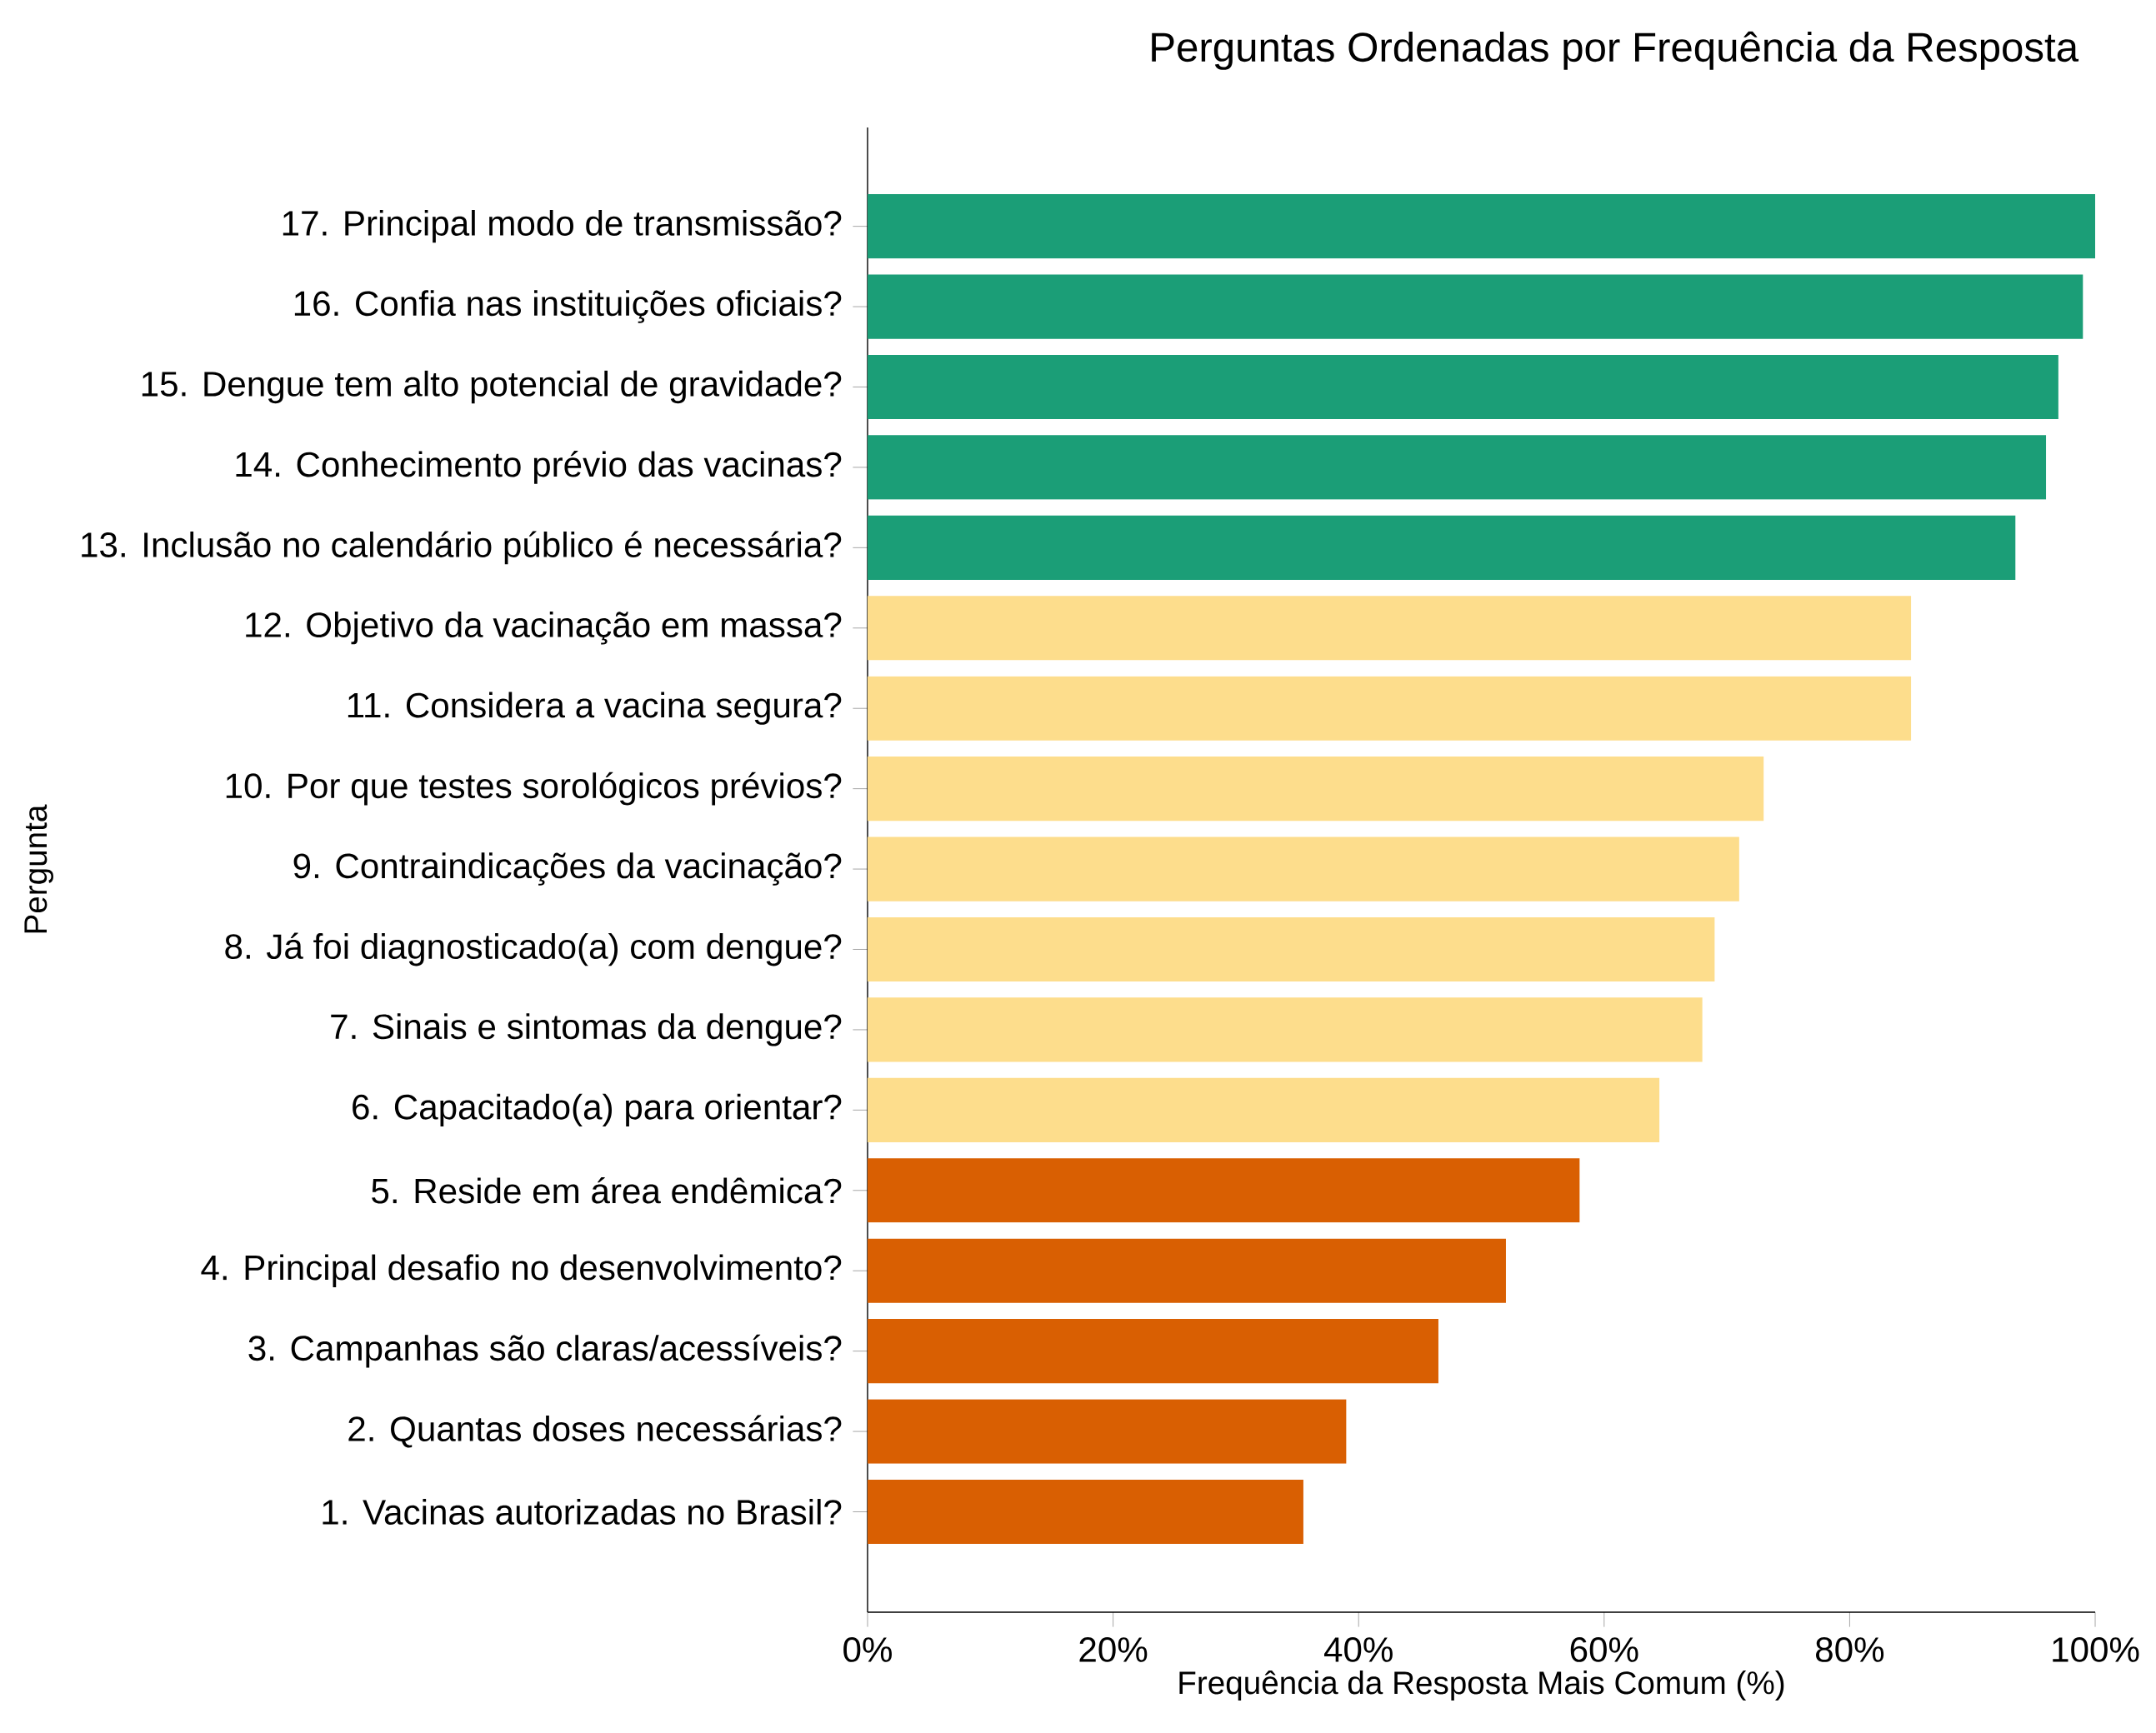  I want to click on x-axis-title: Frequência da Resposta Mais Comum (%), so click(1481, 1686).